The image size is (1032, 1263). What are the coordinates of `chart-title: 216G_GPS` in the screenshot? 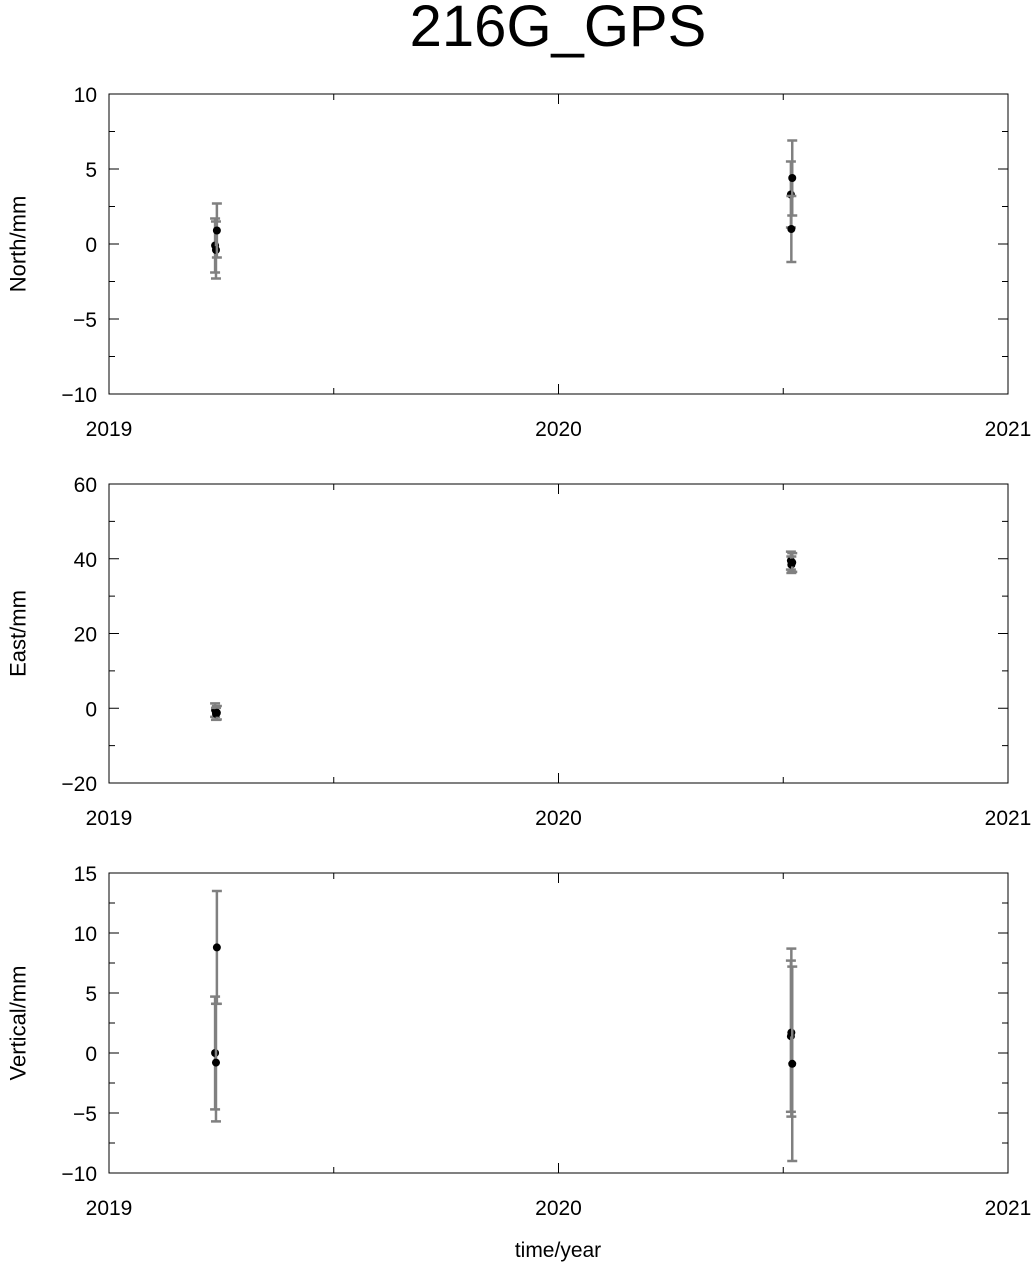 It's located at (558, 29).